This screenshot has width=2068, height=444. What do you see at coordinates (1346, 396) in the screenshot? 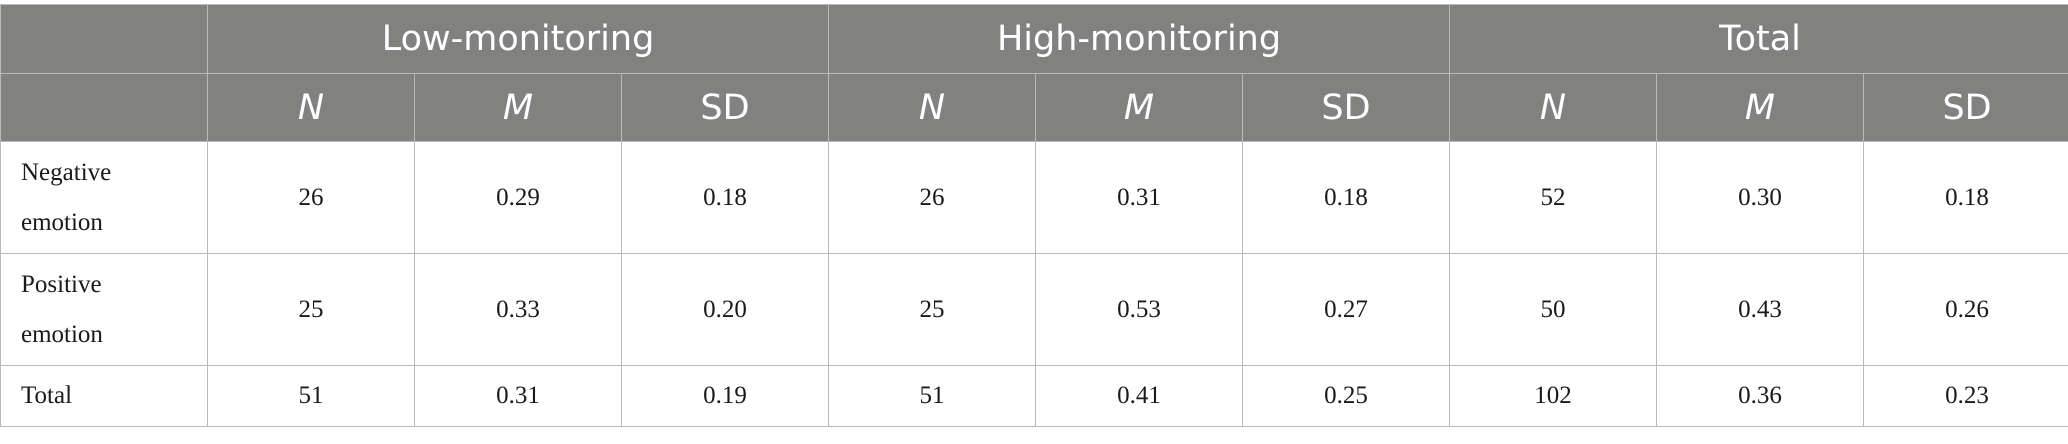
I see `table-cell: 0.25` at bounding box center [1346, 396].